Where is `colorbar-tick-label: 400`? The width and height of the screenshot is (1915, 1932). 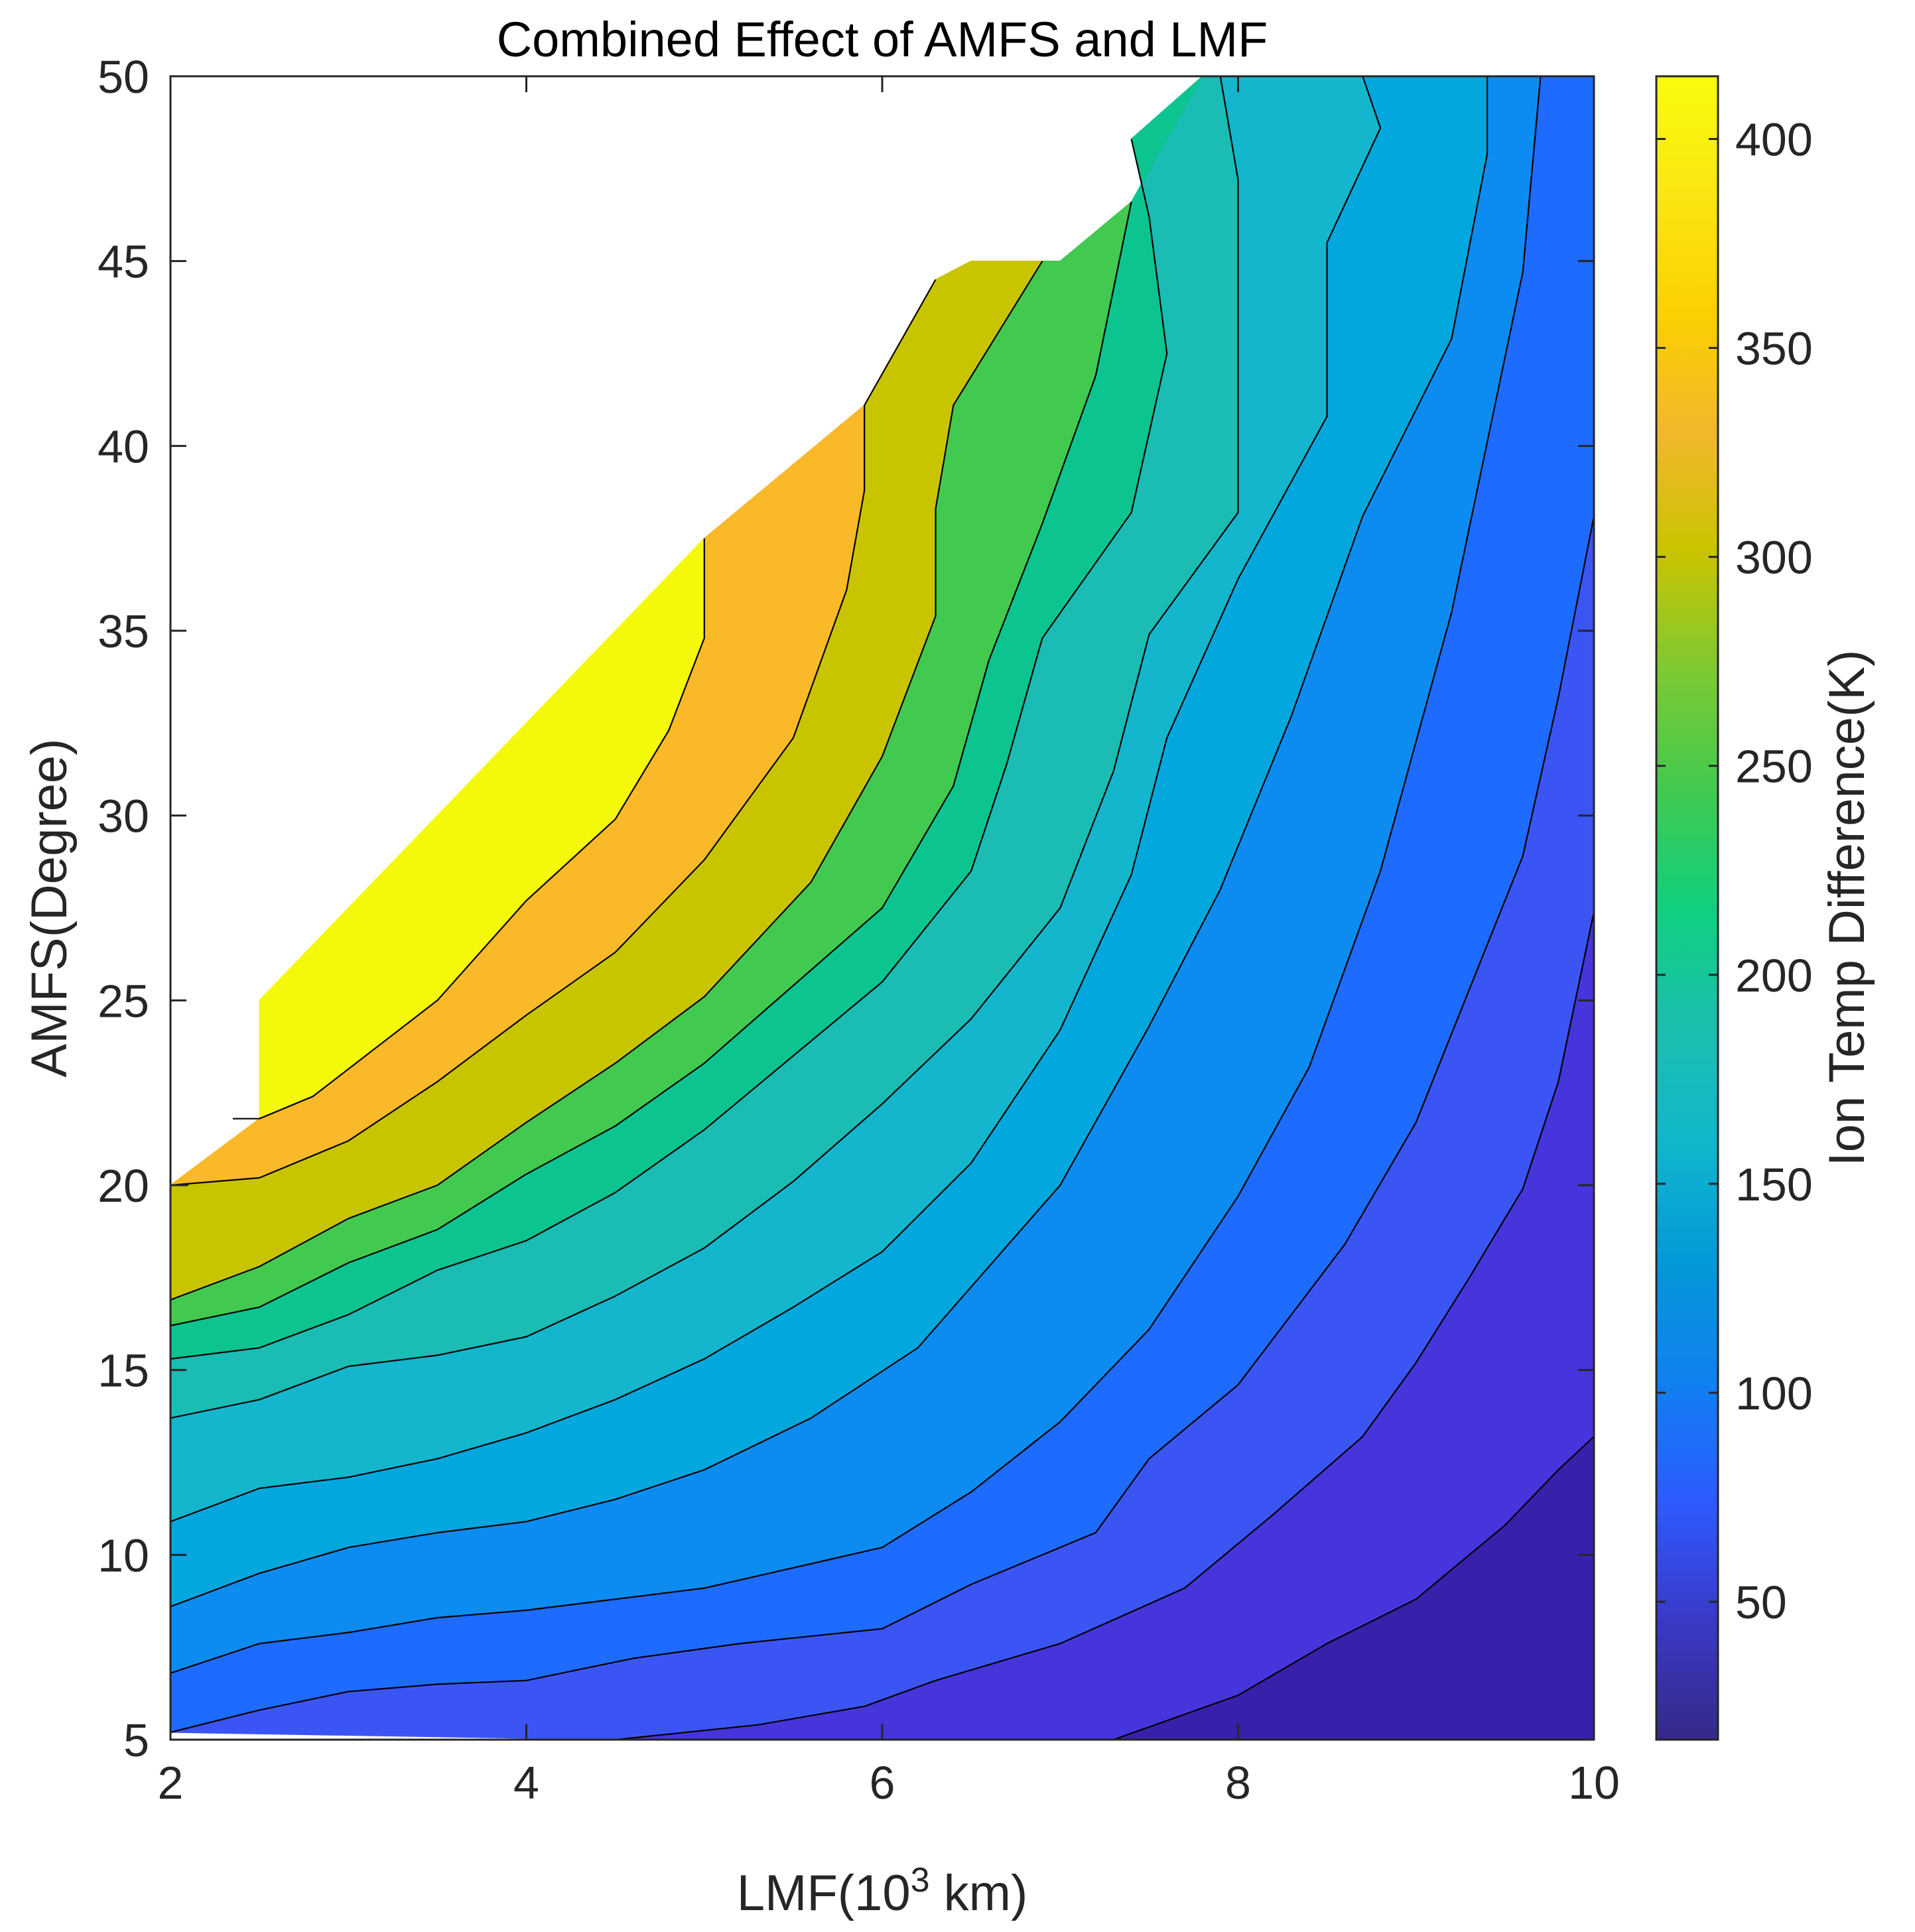
colorbar-tick-label: 400 is located at coordinates (1774, 140).